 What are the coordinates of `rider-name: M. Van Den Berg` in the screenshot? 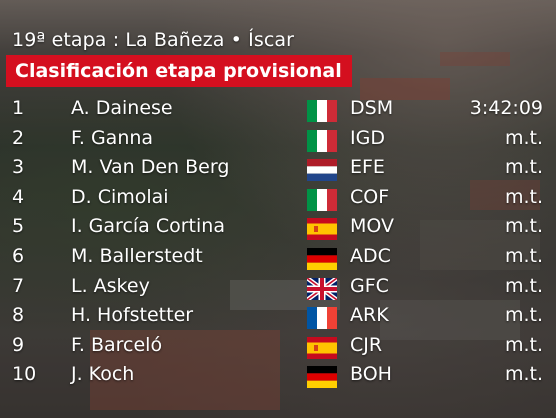 It's located at (150, 167).